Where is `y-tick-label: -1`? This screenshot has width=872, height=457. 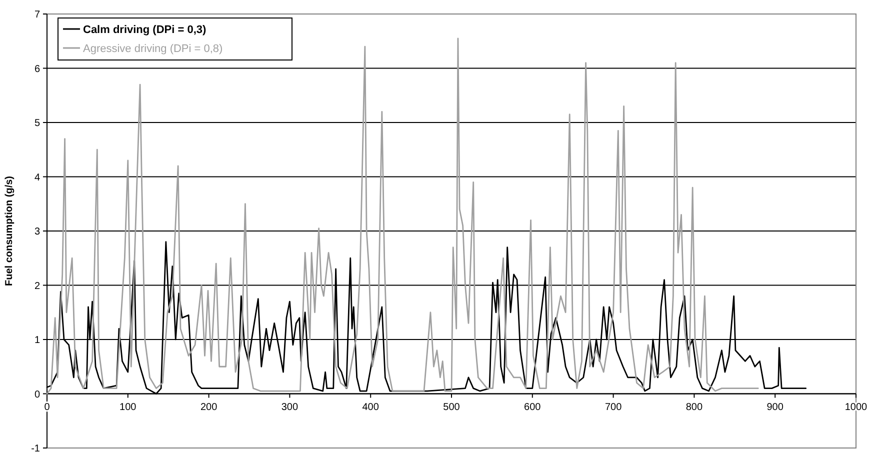
y-tick-label: -1 is located at coordinates (35, 449).